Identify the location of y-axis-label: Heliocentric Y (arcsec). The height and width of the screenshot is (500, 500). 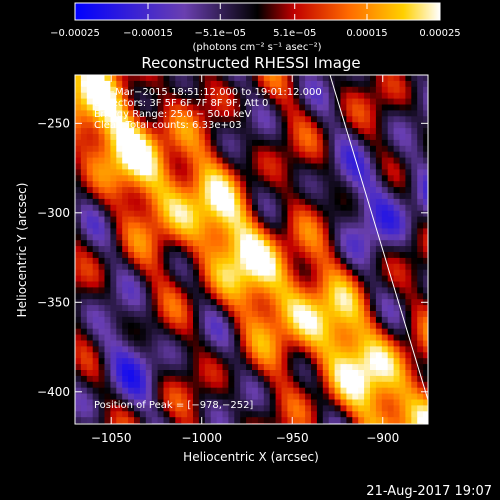
(22, 250).